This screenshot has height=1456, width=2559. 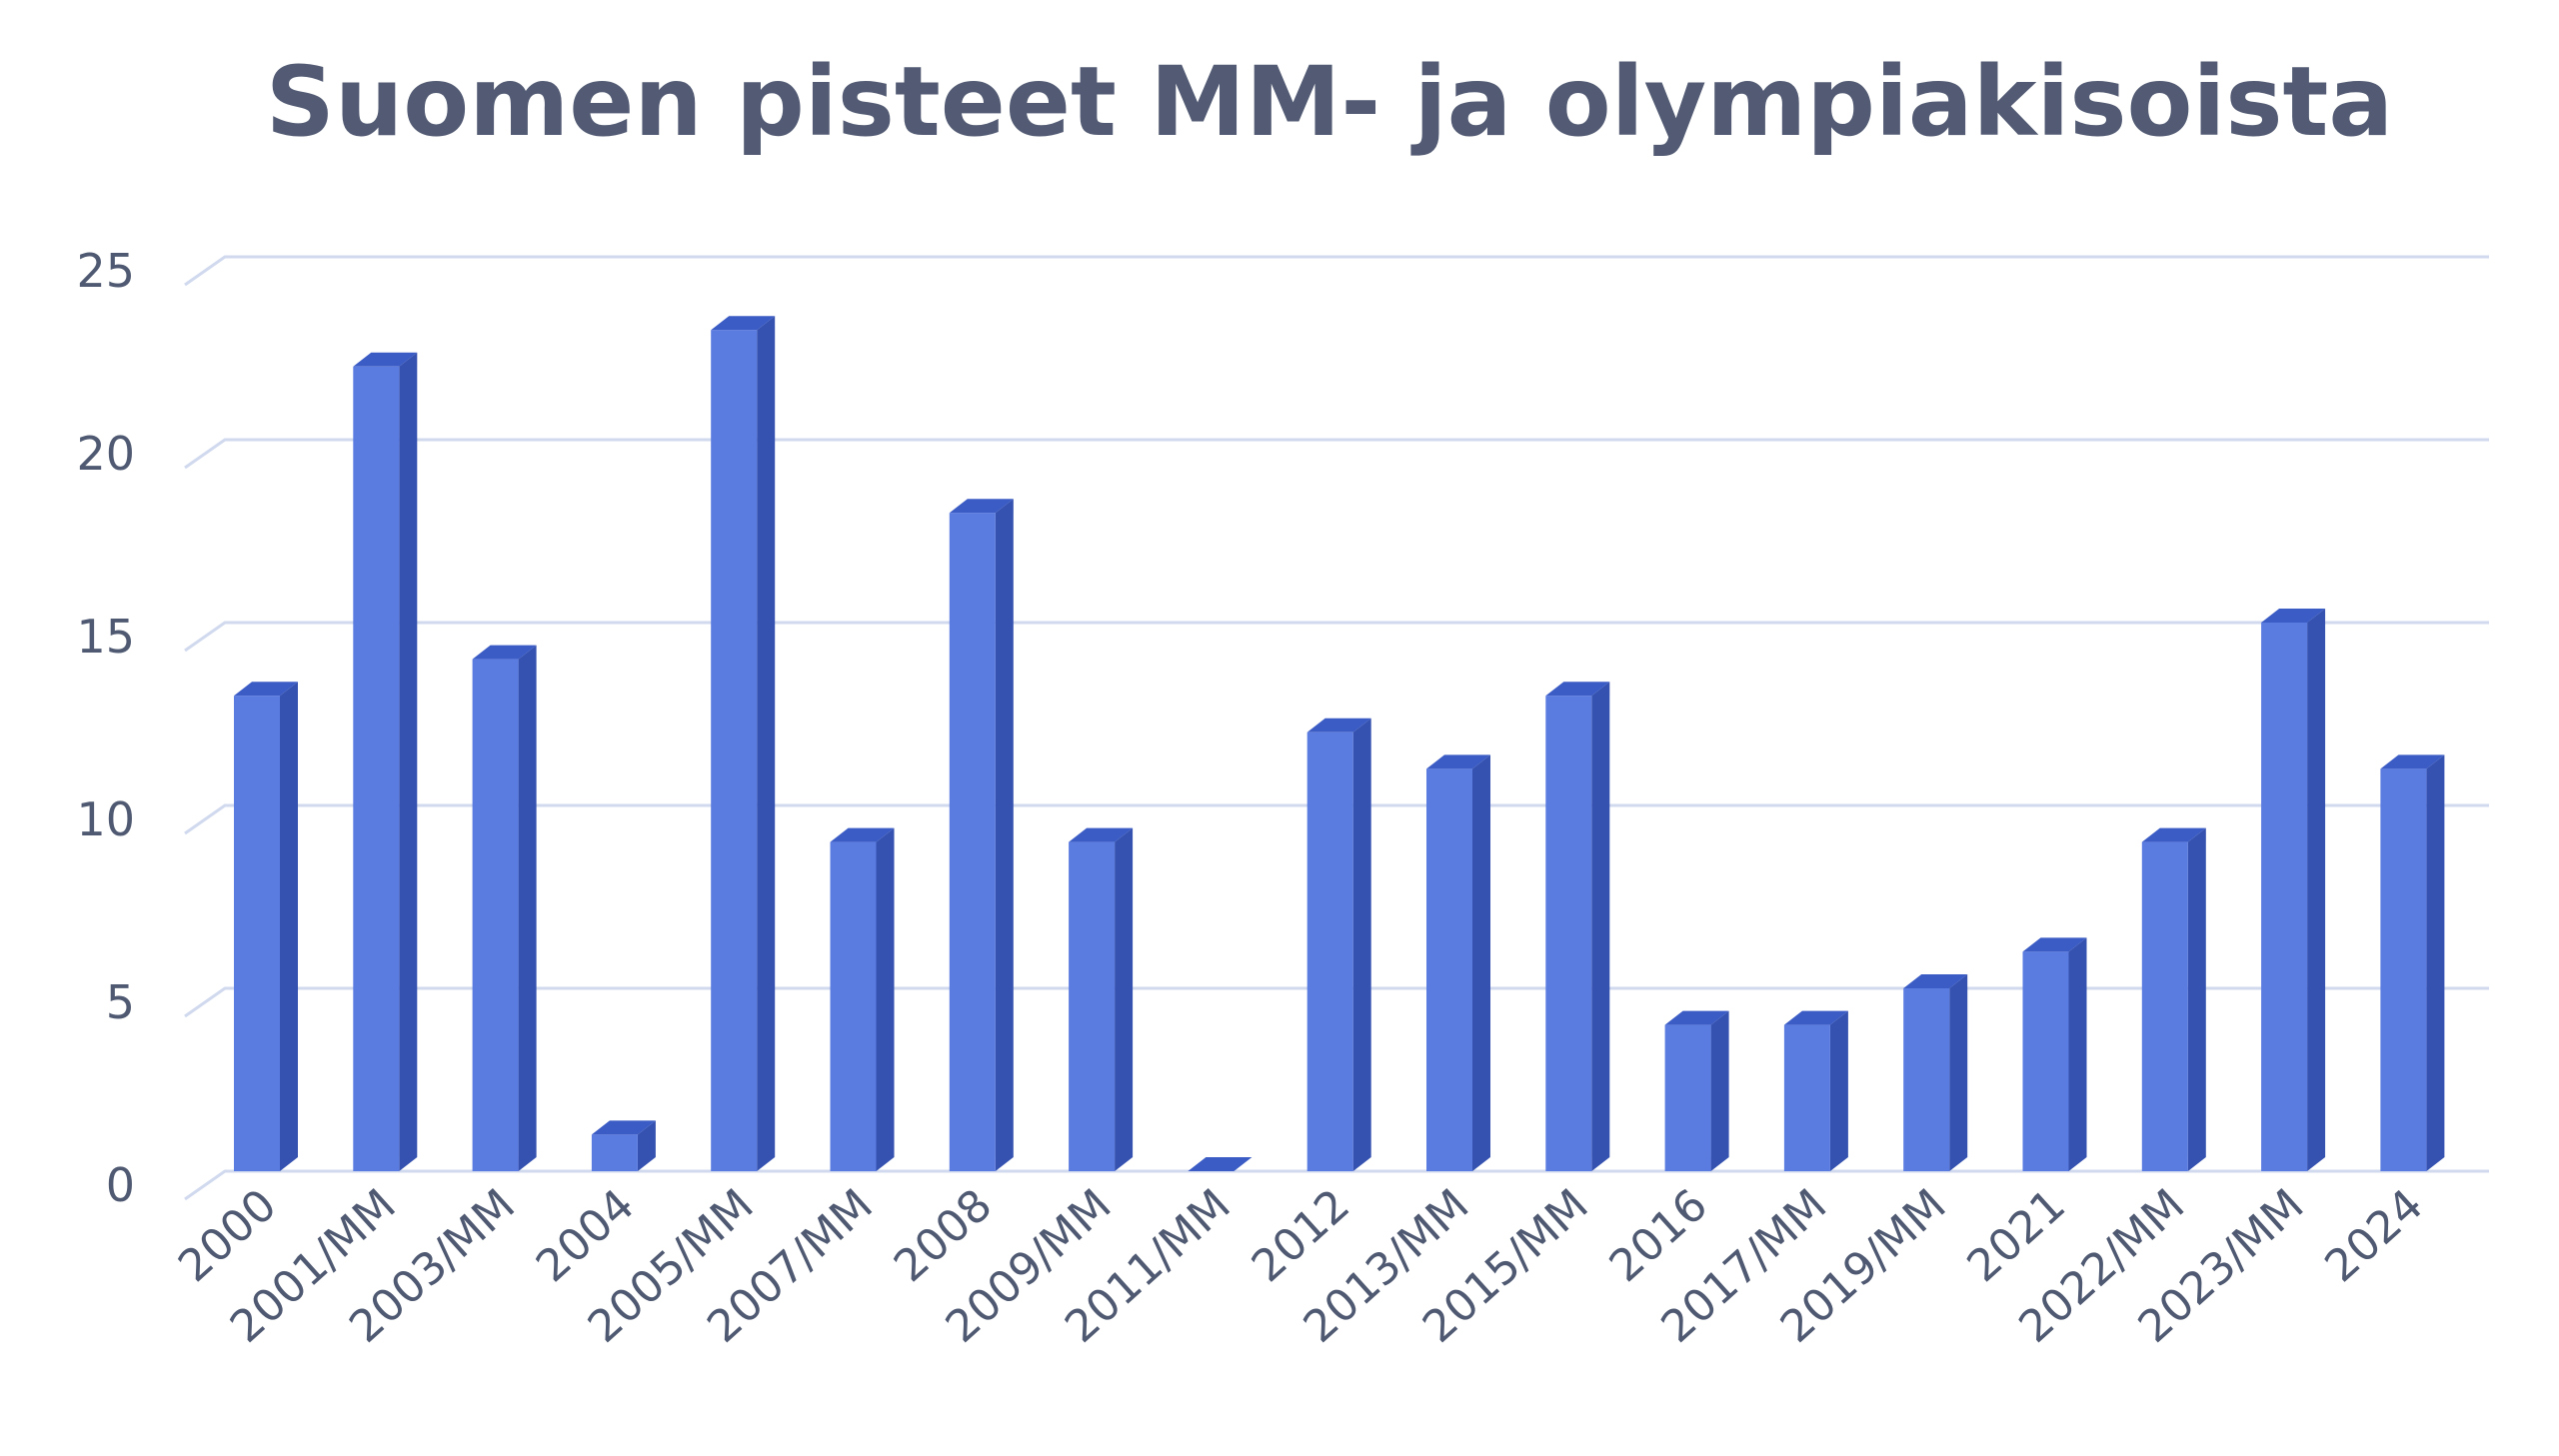 What do you see at coordinates (1329, 102) in the screenshot?
I see `chart-title: Suomen pisteet MM- ja olympiakisoista` at bounding box center [1329, 102].